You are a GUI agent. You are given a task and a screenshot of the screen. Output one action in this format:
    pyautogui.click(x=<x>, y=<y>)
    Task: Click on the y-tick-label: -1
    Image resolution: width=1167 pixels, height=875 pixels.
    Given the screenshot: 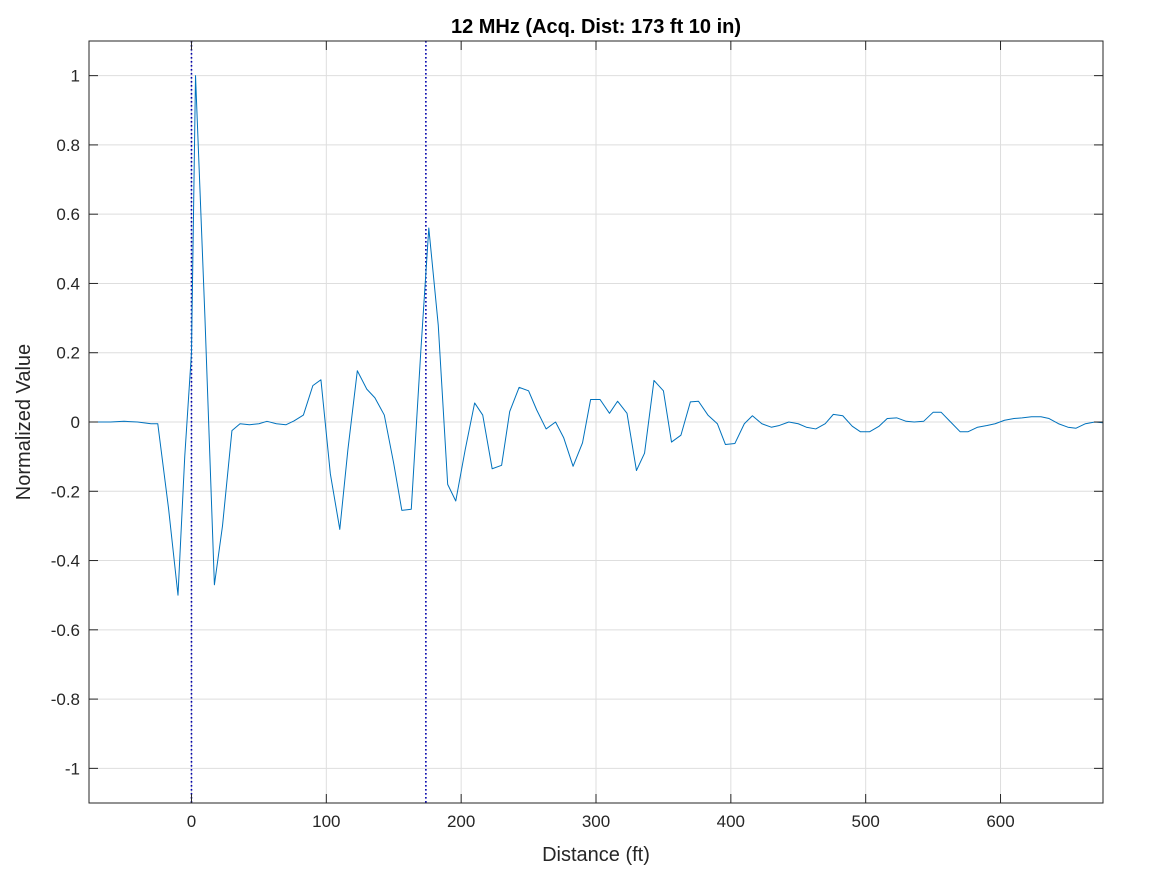 What is the action you would take?
    pyautogui.click(x=72, y=768)
    